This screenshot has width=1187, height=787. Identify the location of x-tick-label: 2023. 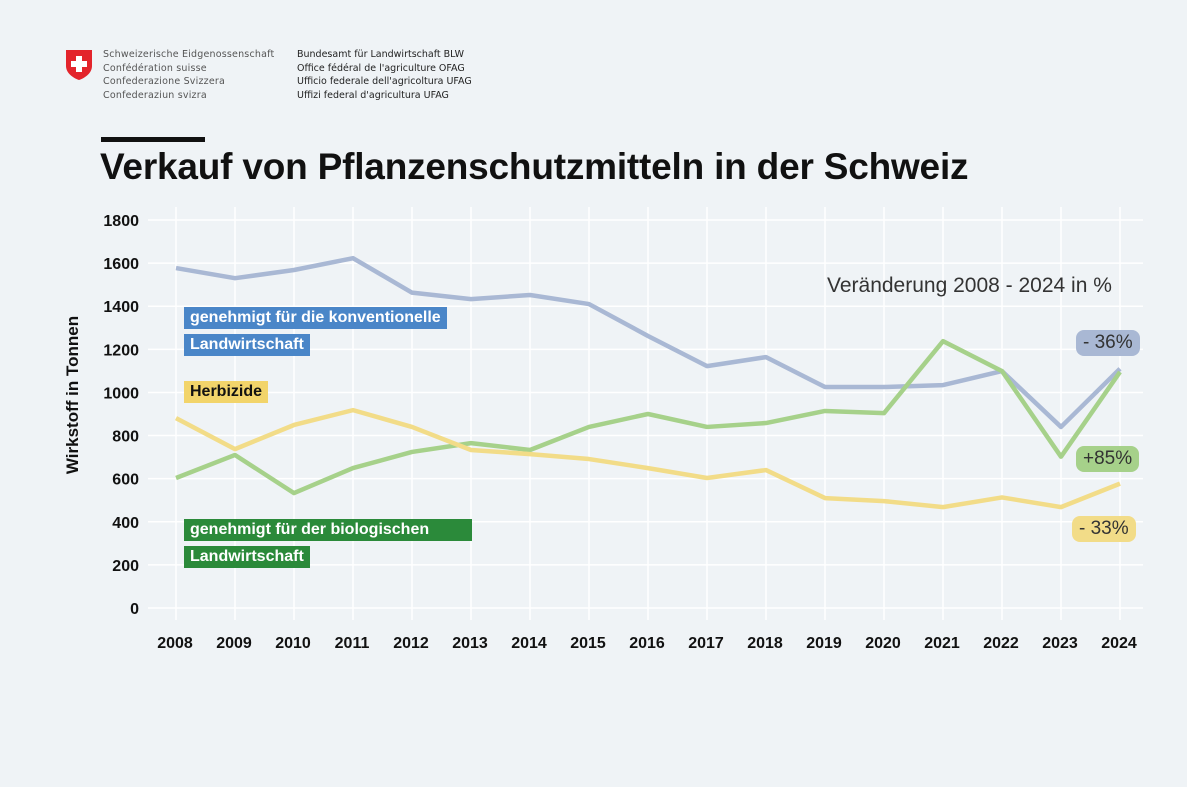
(1060, 643).